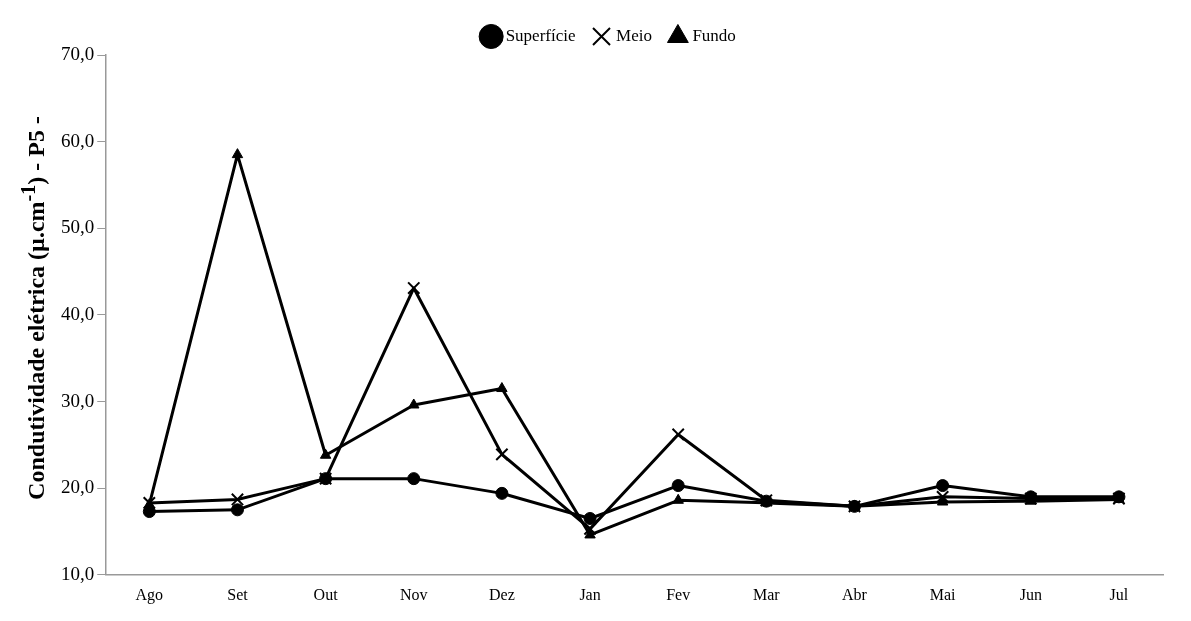  I want to click on x-tick-label: Jan, so click(590, 594).